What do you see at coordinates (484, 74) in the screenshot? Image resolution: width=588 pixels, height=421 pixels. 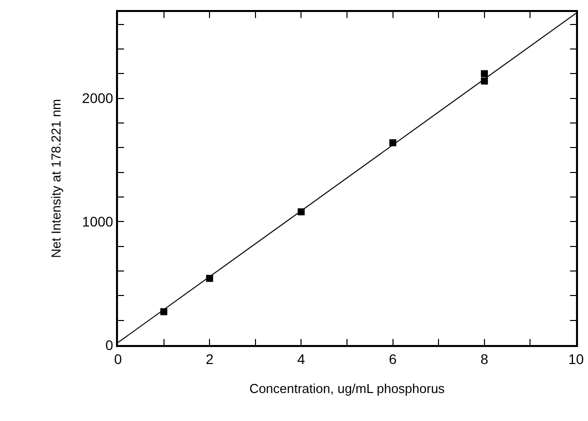 I see `point` at bounding box center [484, 74].